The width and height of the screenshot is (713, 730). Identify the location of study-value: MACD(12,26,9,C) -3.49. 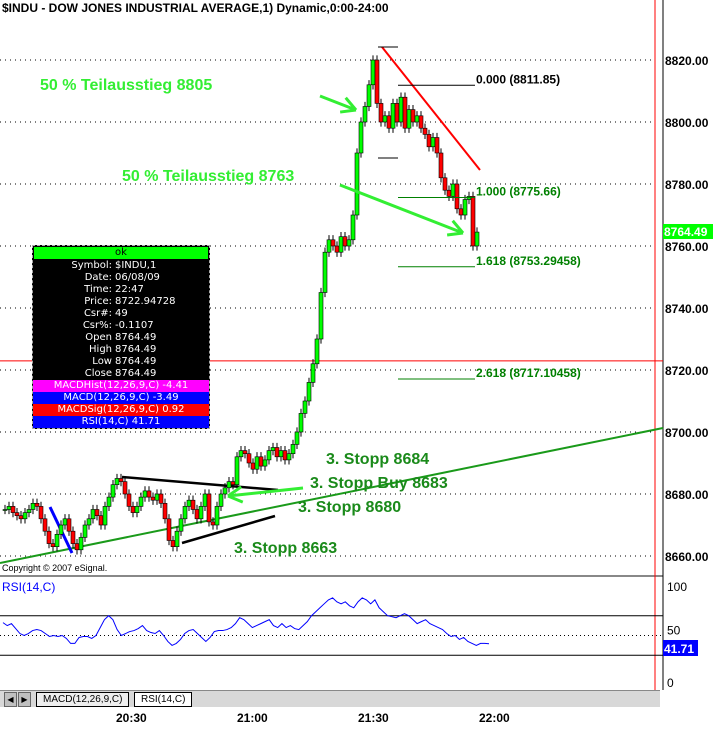
(121, 398).